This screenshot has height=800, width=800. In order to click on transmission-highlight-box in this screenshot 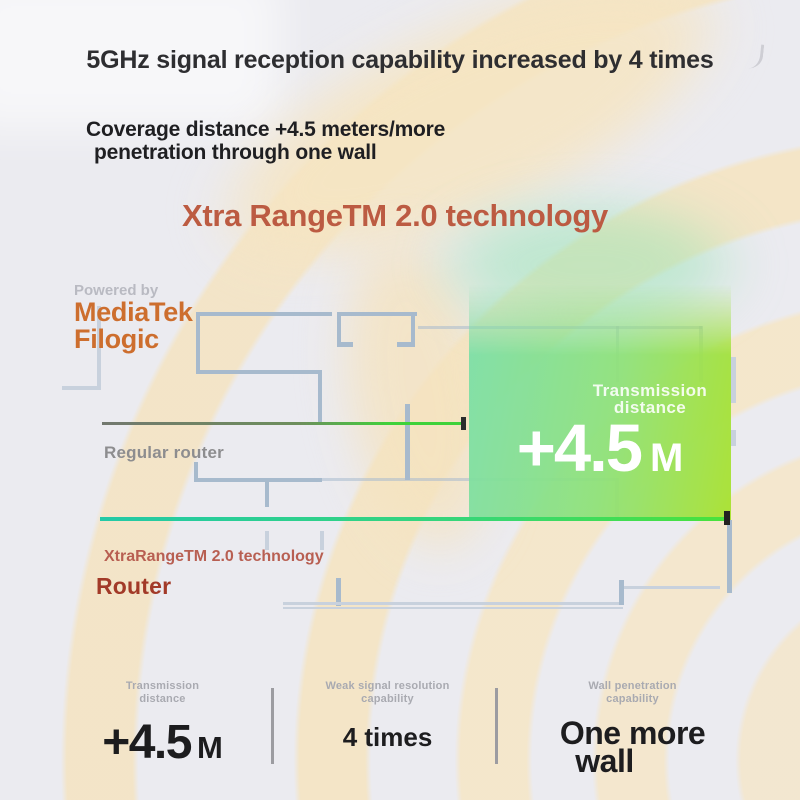, I will do `click(600, 402)`.